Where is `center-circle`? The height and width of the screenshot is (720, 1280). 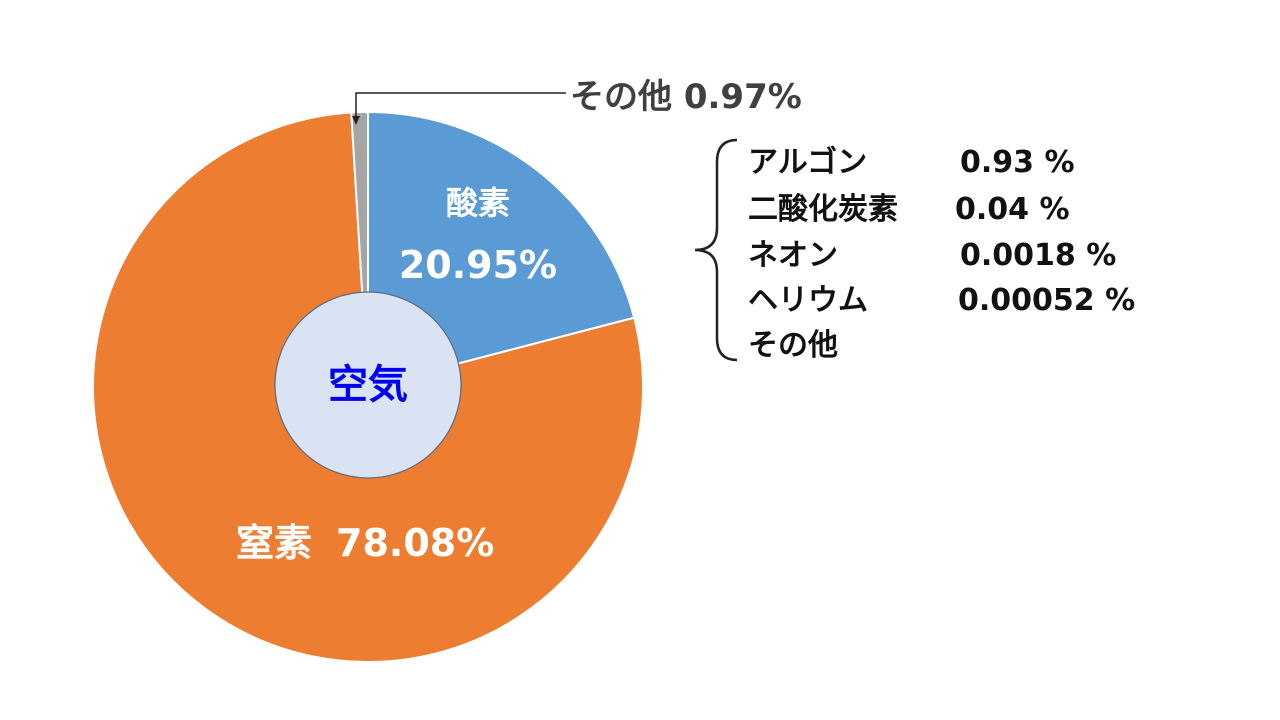
center-circle is located at coordinates (368, 385).